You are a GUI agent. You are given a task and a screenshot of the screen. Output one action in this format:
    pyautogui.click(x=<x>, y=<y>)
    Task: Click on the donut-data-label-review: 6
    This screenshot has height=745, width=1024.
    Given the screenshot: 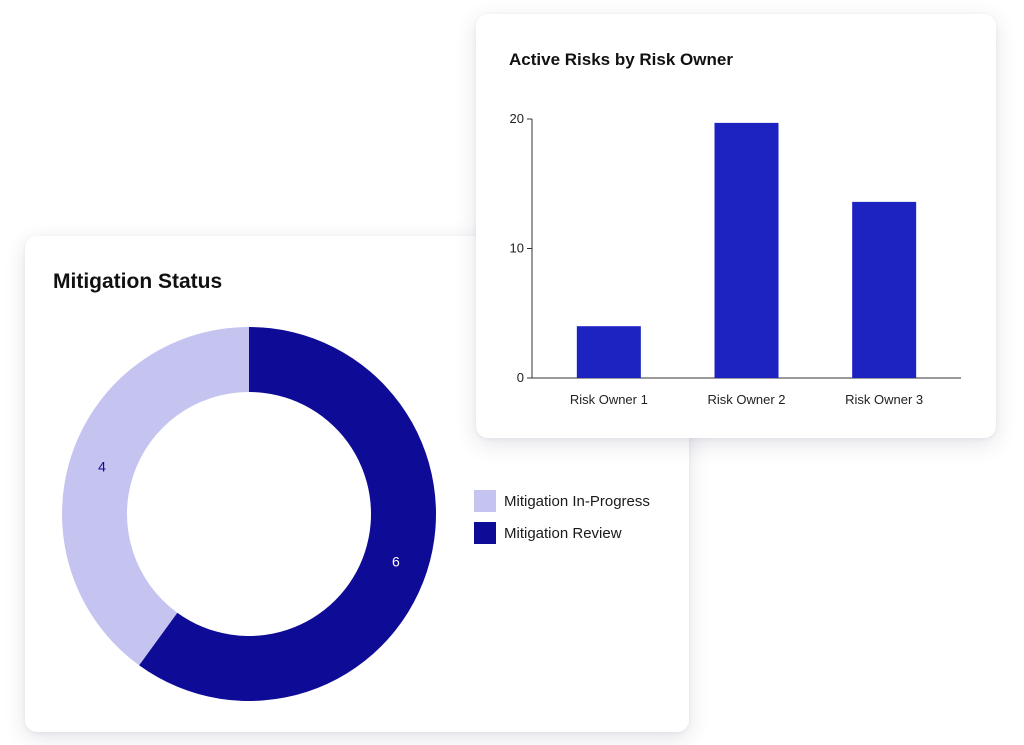 What is the action you would take?
    pyautogui.click(x=396, y=562)
    